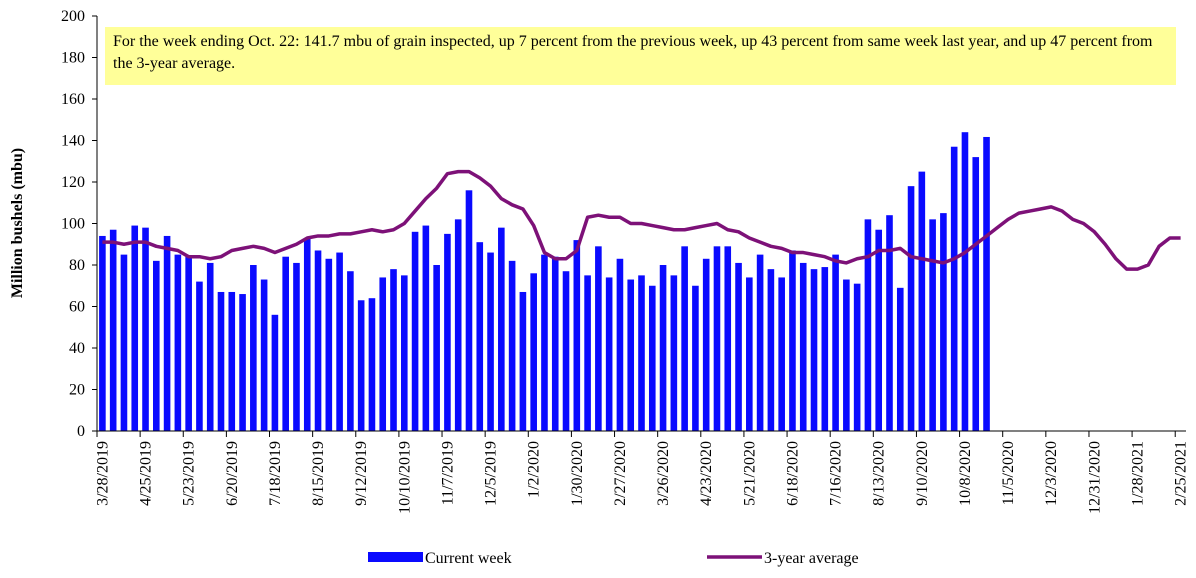 Image resolution: width=1196 pixels, height=578 pixels. Describe the element at coordinates (706, 473) in the screenshot. I see `x-tick-label: 4/23/2020` at that location.